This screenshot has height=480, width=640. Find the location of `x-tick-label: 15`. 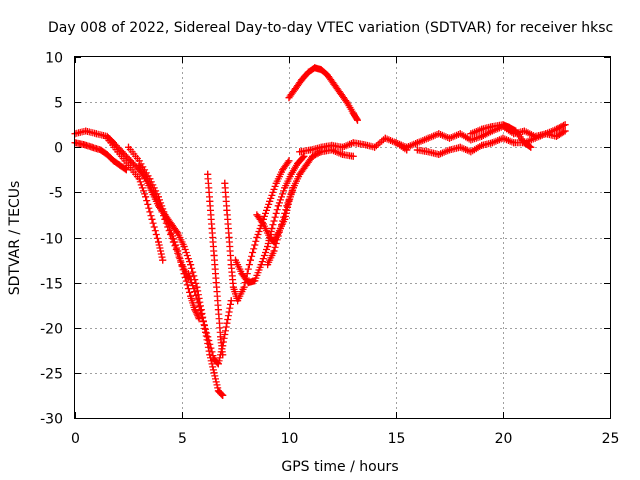

x-tick-label: 15 is located at coordinates (397, 439).